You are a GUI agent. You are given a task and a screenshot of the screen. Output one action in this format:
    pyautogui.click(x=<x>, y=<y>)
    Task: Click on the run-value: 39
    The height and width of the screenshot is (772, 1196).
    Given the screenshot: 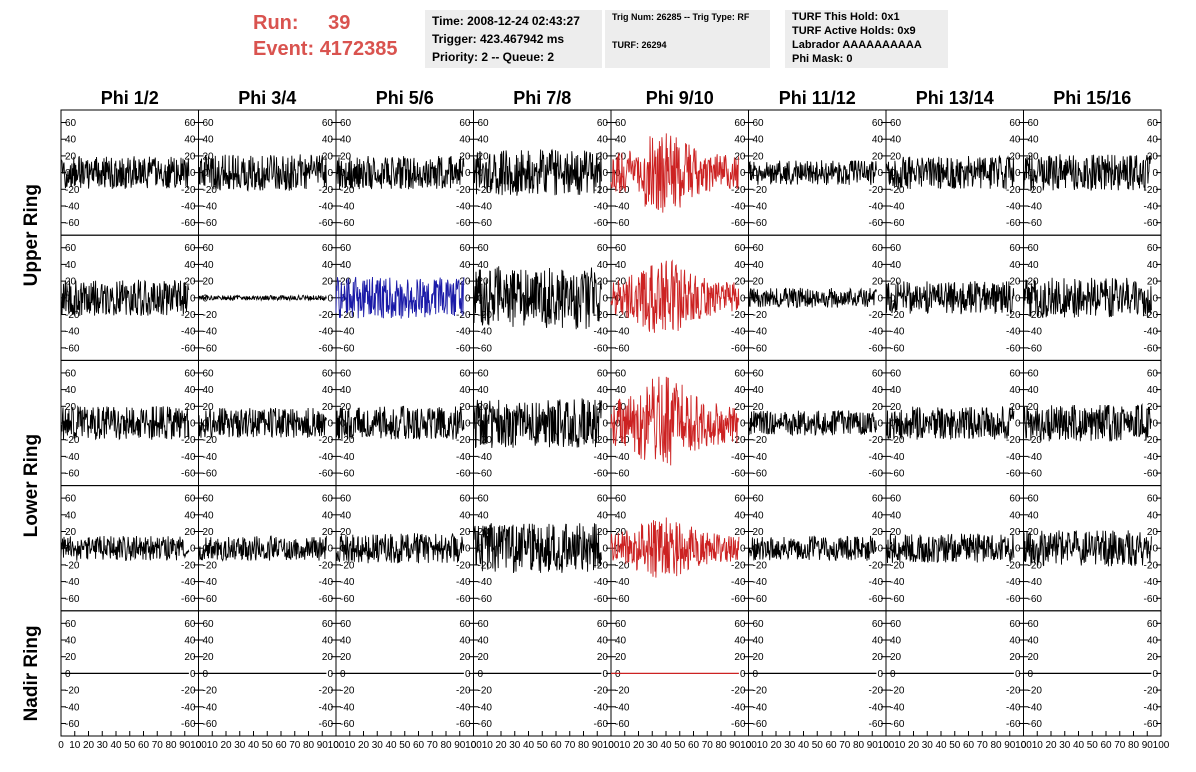 What is the action you would take?
    pyautogui.click(x=339, y=23)
    